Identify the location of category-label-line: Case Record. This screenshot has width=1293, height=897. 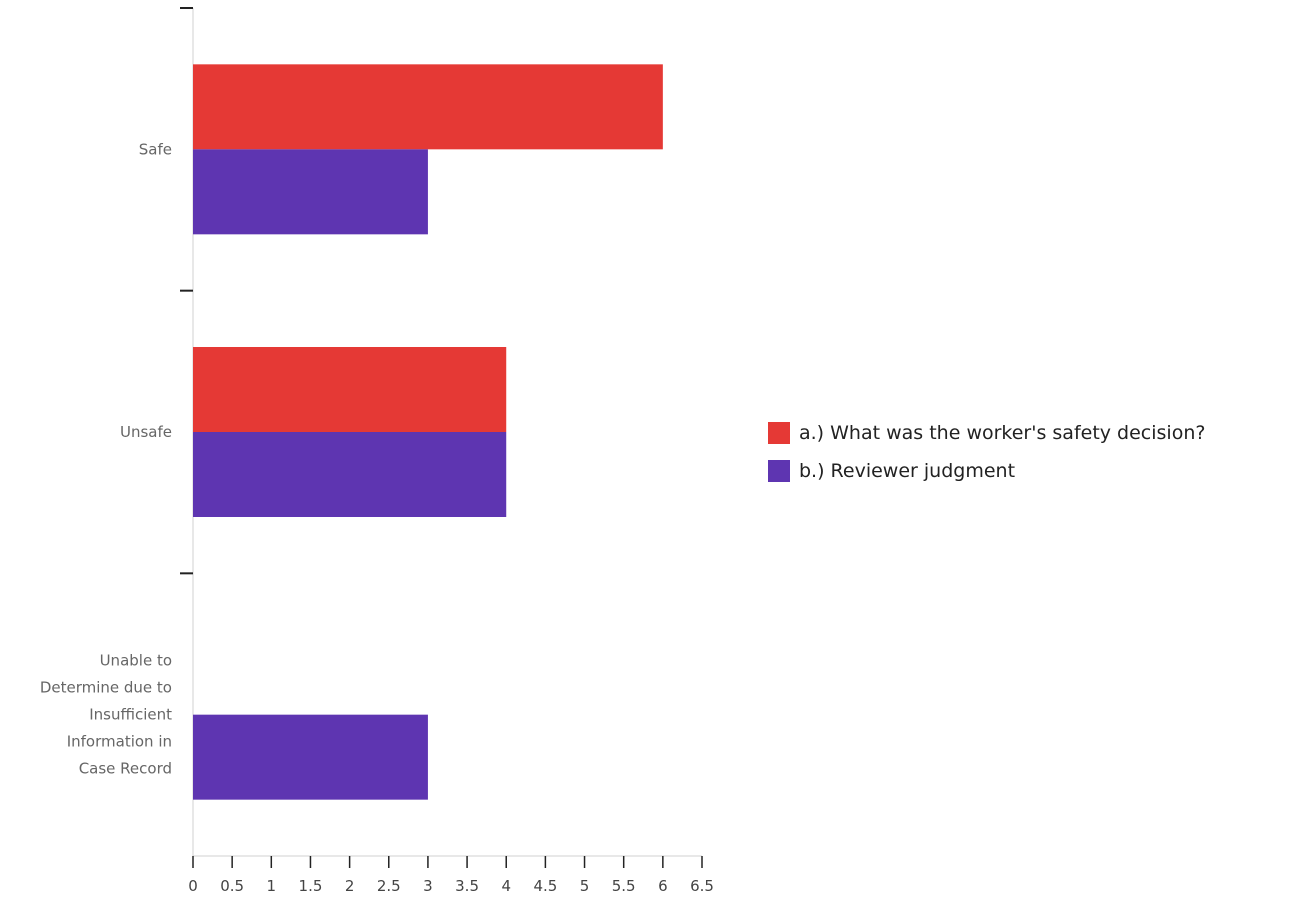
(125, 769).